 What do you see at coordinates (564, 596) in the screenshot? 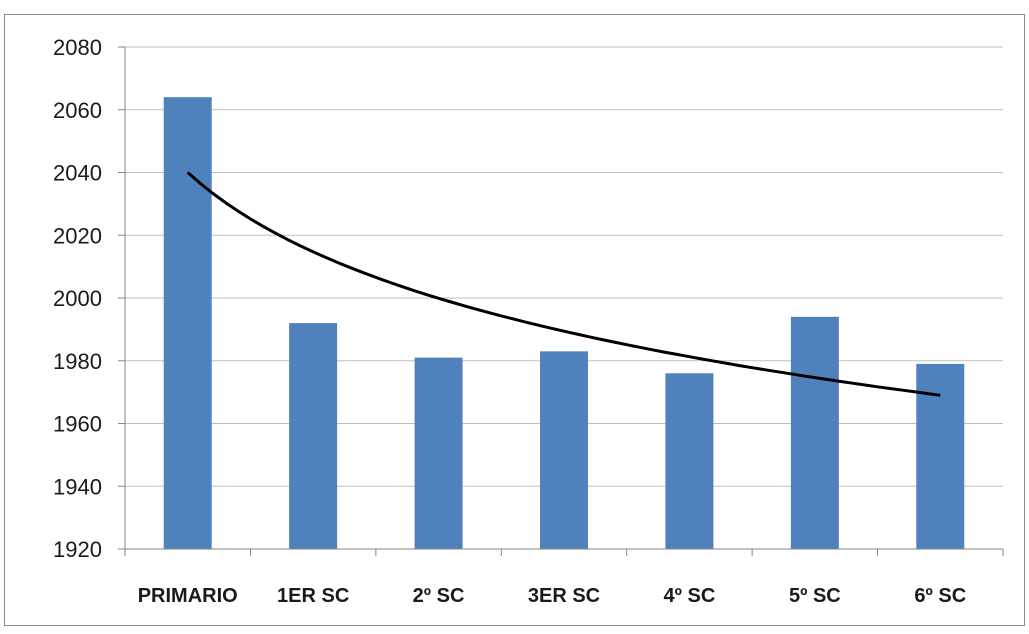
I see `x-tick-label: 3ER SC` at bounding box center [564, 596].